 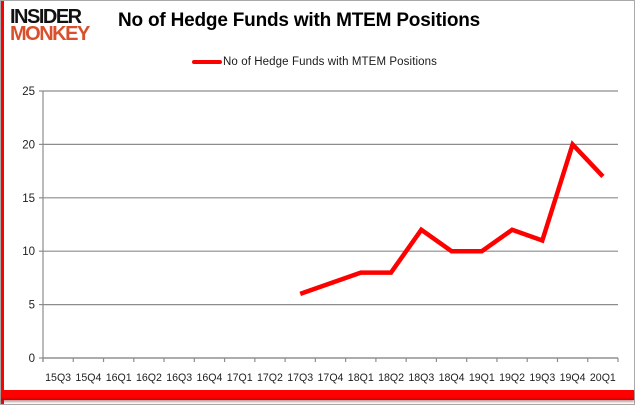 What do you see at coordinates (28, 92) in the screenshot?
I see `y-tick-label: 25` at bounding box center [28, 92].